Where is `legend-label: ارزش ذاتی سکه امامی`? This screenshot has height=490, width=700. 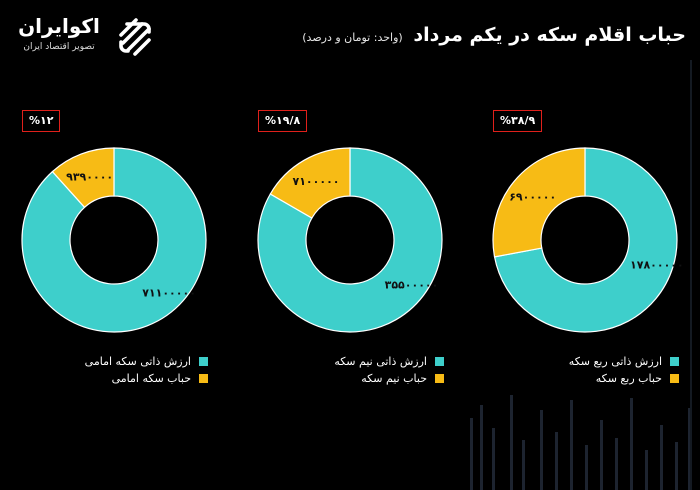
legend-label: ارزش ذاتی سکه امامی is located at coordinates (137, 361).